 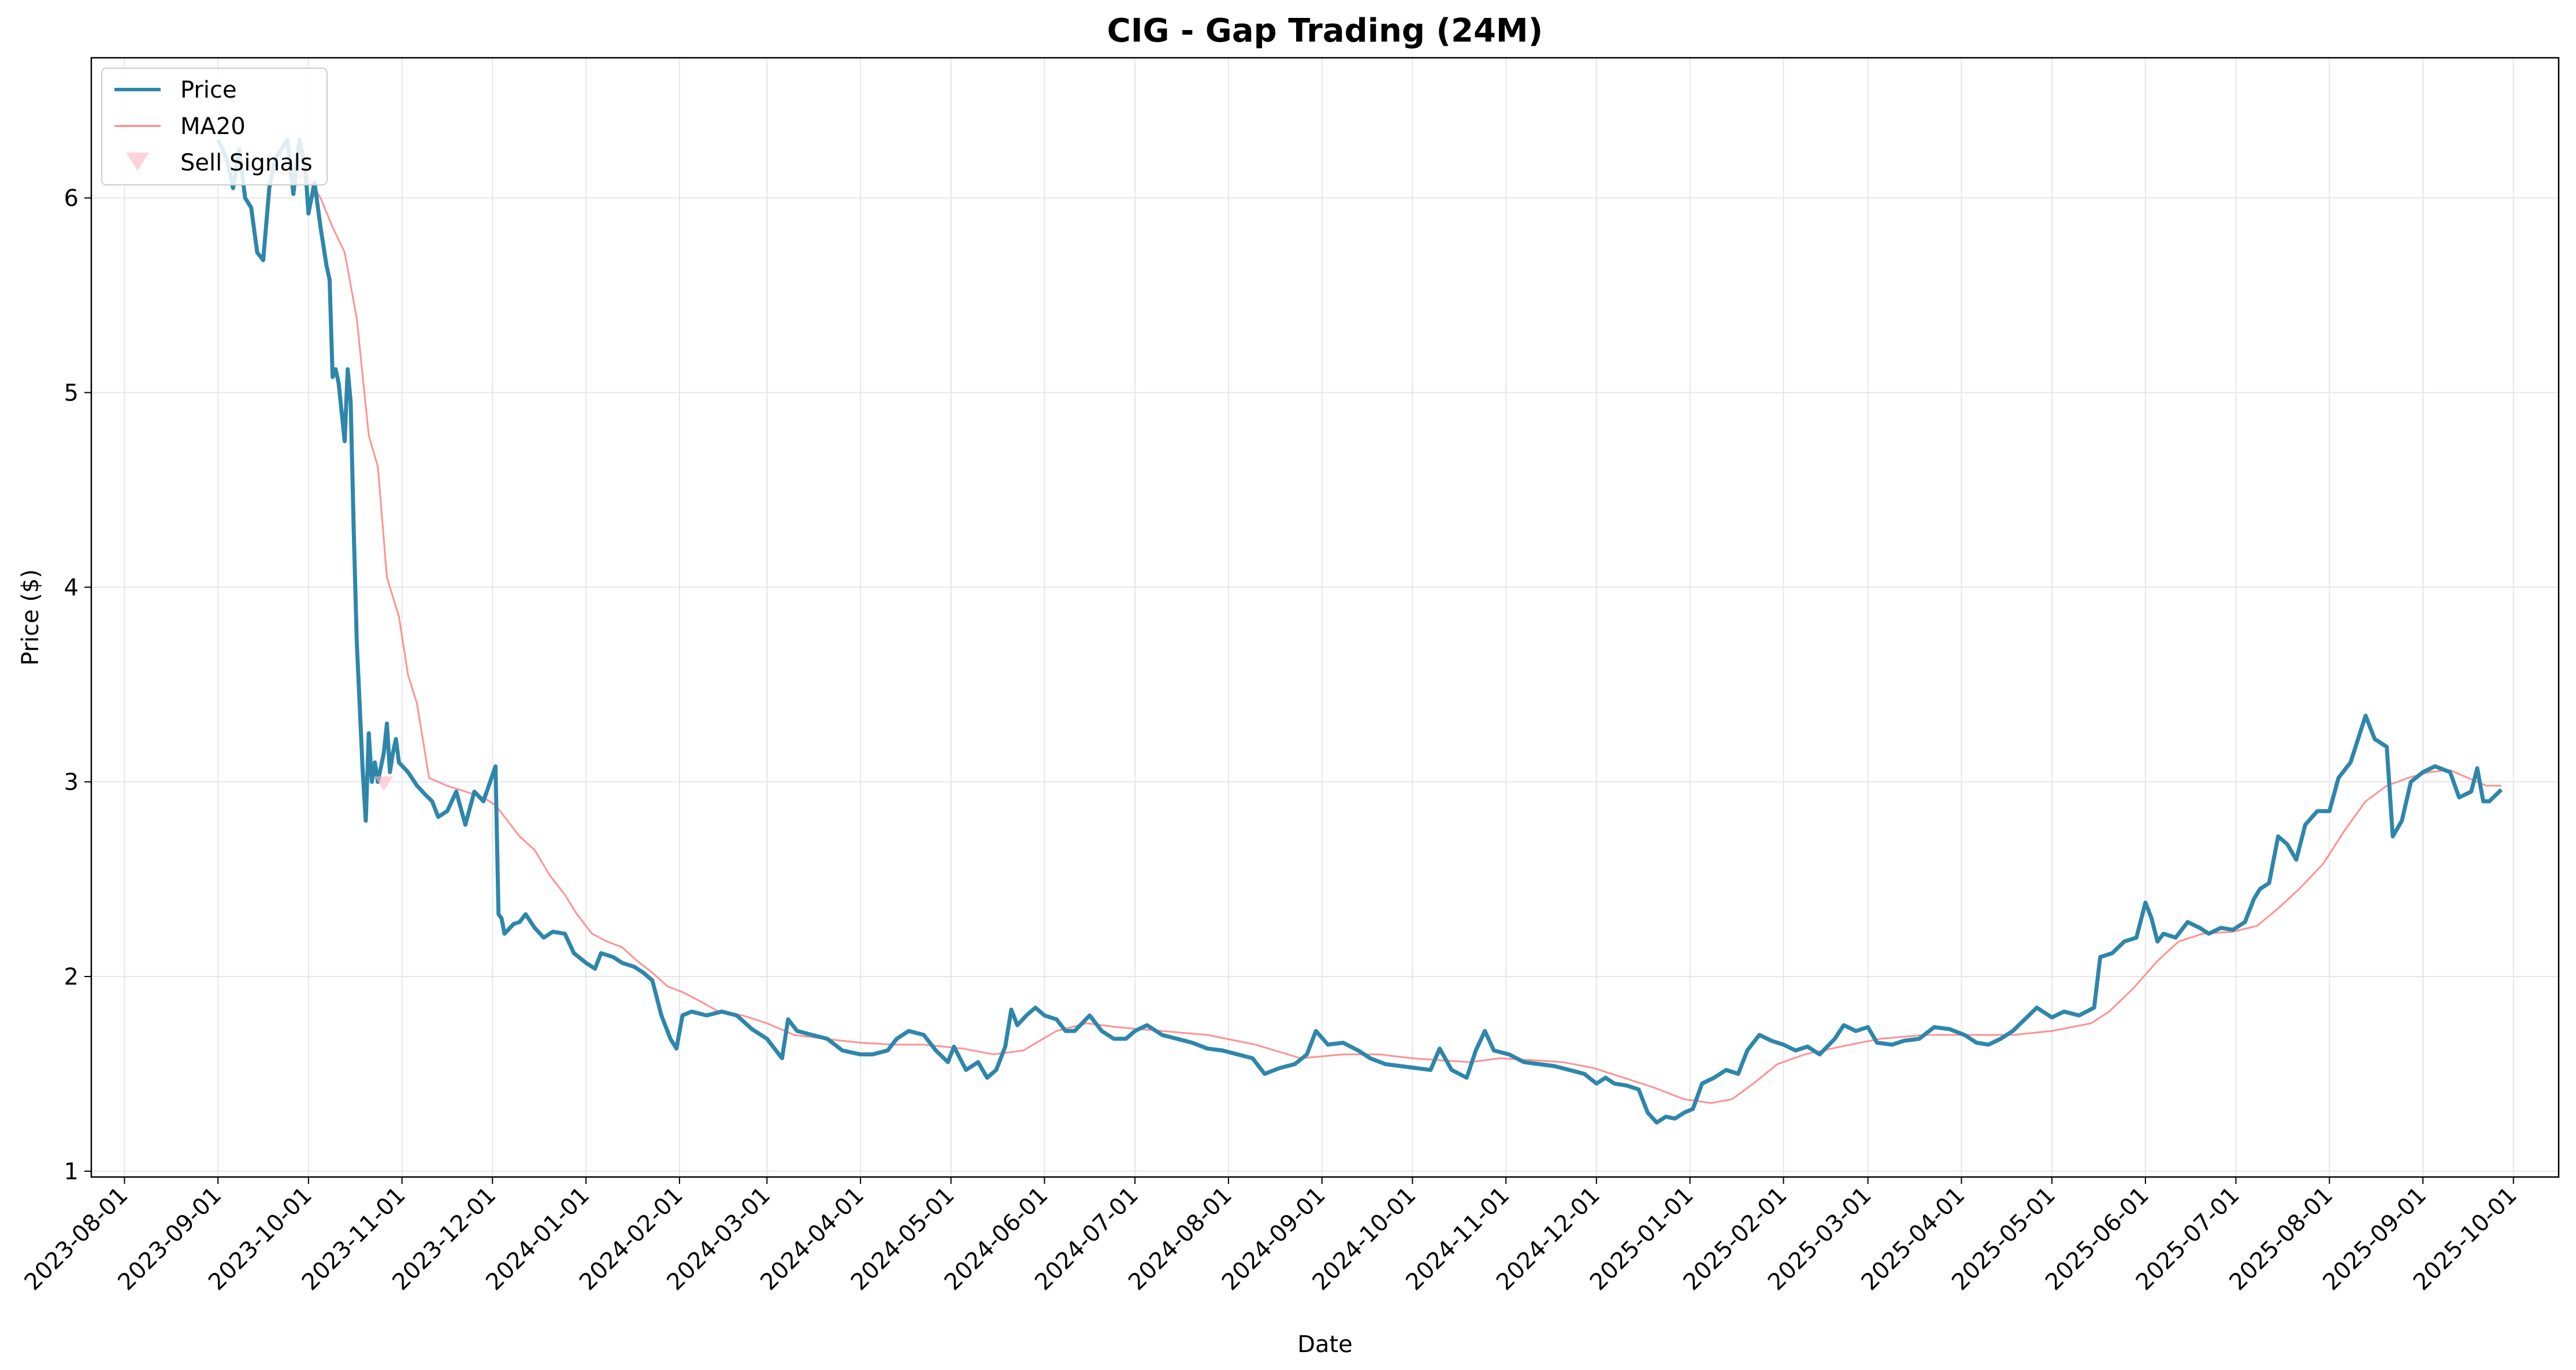 What do you see at coordinates (72, 393) in the screenshot?
I see `y-tick-label: 5` at bounding box center [72, 393].